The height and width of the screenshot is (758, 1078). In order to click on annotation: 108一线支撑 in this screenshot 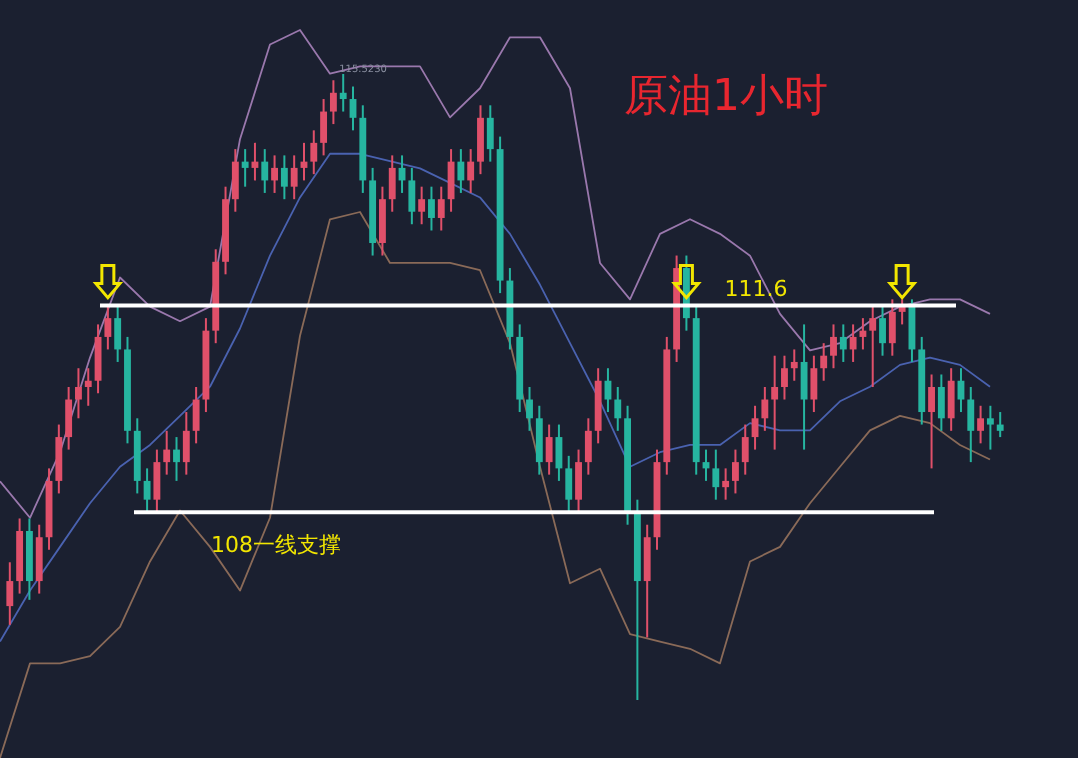, I will do `click(276, 545)`.